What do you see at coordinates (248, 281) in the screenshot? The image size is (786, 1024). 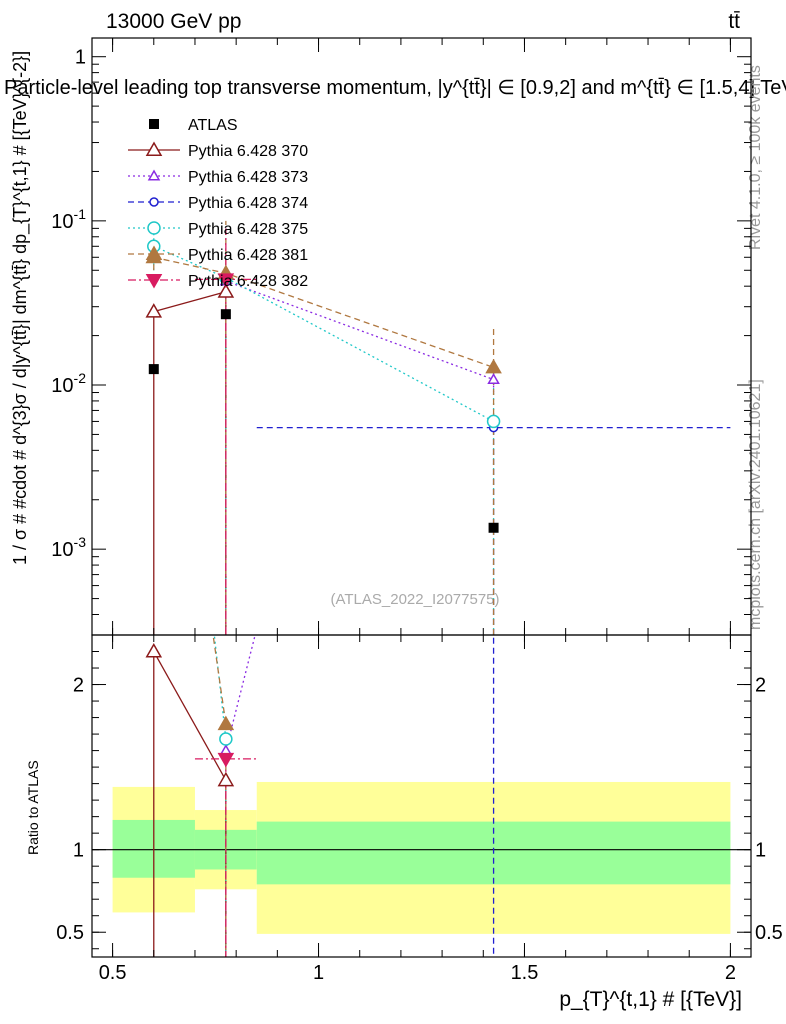 I see `legend-entry-label: Pythia 6.428 382` at bounding box center [248, 281].